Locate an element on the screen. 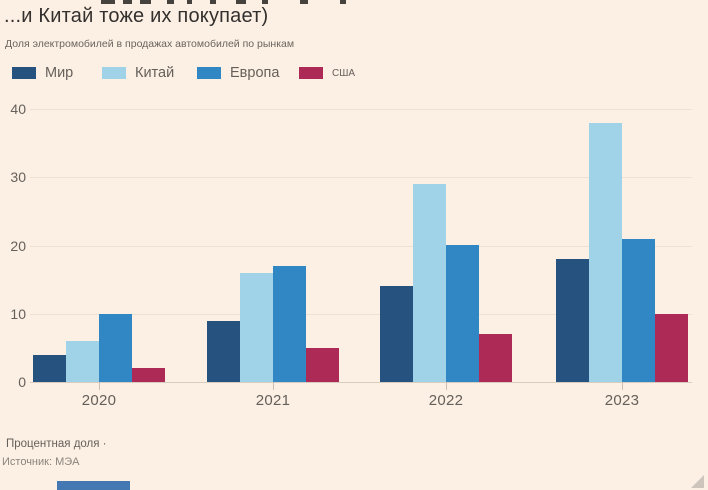 This screenshot has width=708, height=490. bar-США-2021 is located at coordinates (322, 365).